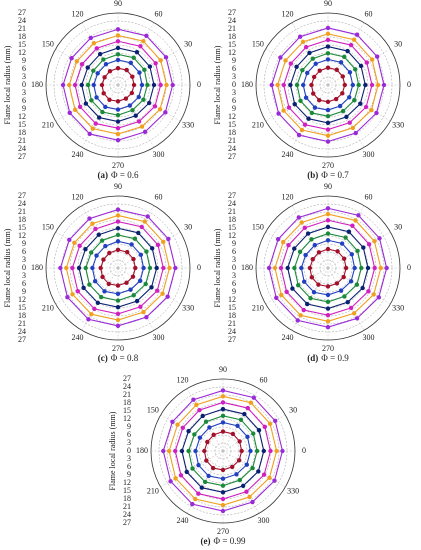  What do you see at coordinates (247, 267) in the screenshot?
I see `theta-tick-label: 180` at bounding box center [247, 267].